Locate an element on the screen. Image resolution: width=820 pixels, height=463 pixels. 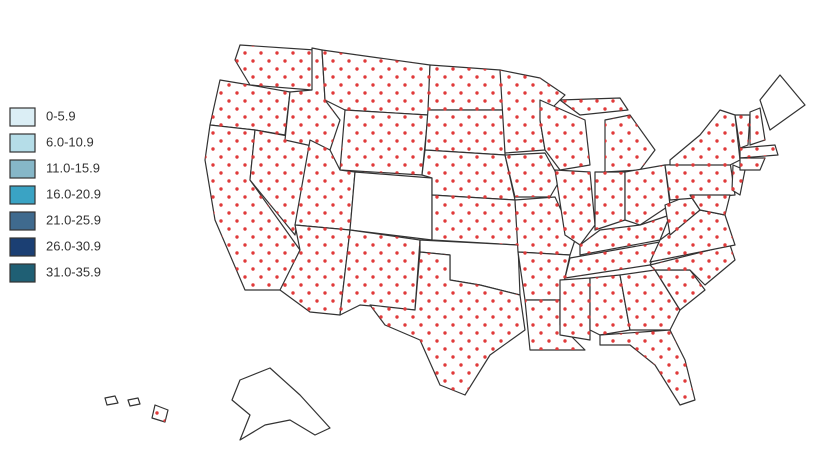
legend-label: 6.0-10.9 is located at coordinates (70, 141).